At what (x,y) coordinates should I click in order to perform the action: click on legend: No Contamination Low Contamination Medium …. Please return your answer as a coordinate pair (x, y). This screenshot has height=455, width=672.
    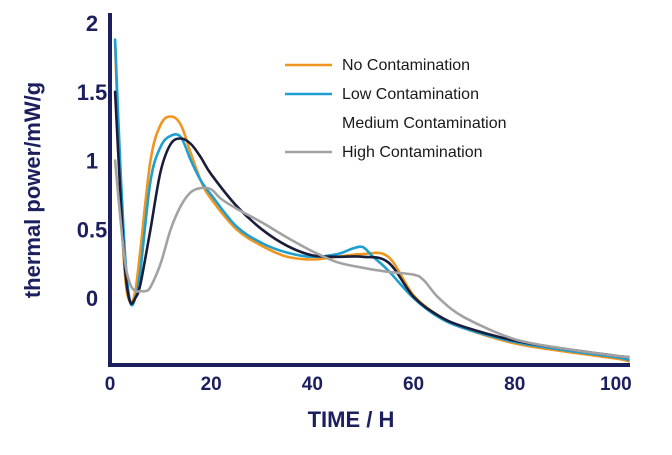
    Looking at the image, I should click on (396, 109).